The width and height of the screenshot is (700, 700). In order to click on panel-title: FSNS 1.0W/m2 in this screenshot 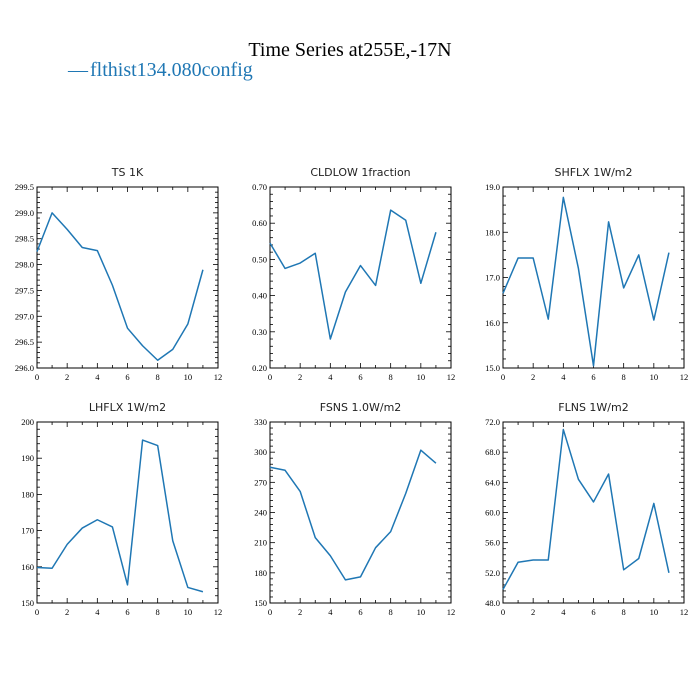, I will do `click(361, 407)`.